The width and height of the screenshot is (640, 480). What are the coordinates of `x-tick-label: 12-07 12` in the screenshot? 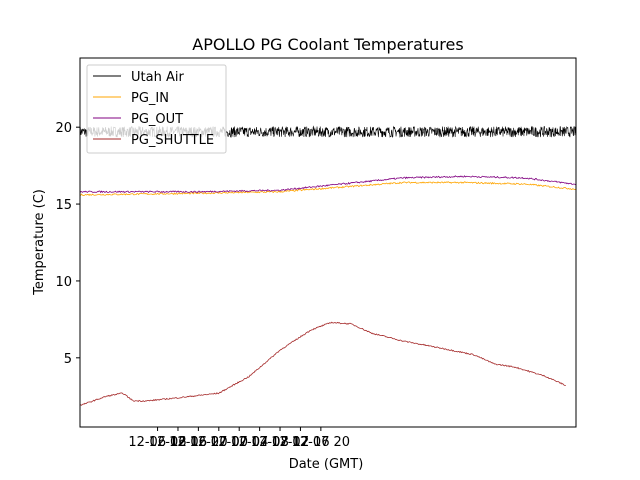 It's located at (280, 442).